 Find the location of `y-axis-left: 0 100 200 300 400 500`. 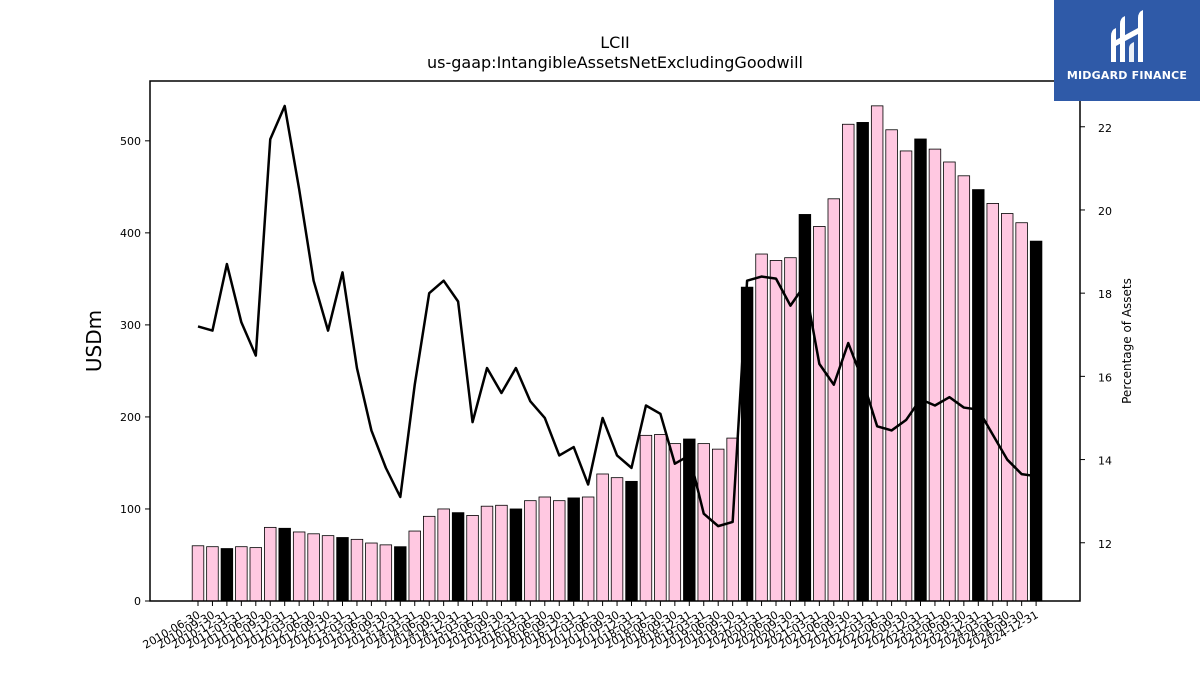

y-axis-left: 0 100 200 300 400 500 is located at coordinates (135, 371).